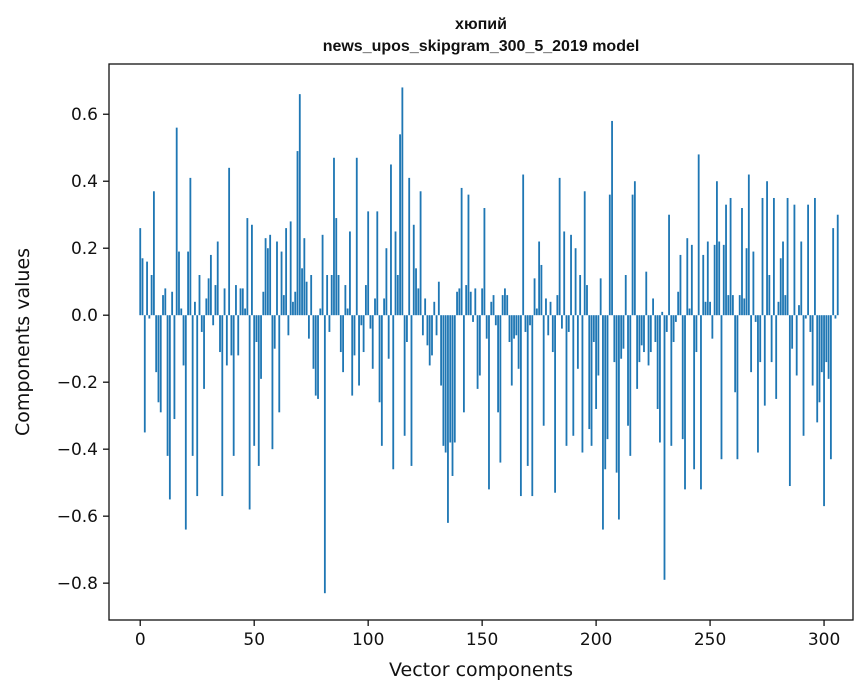 Image resolution: width=867 pixels, height=696 pixels. What do you see at coordinates (487, 635) in the screenshot?
I see `x-axis-ticks: 0 50 100 150 200 250 300` at bounding box center [487, 635].